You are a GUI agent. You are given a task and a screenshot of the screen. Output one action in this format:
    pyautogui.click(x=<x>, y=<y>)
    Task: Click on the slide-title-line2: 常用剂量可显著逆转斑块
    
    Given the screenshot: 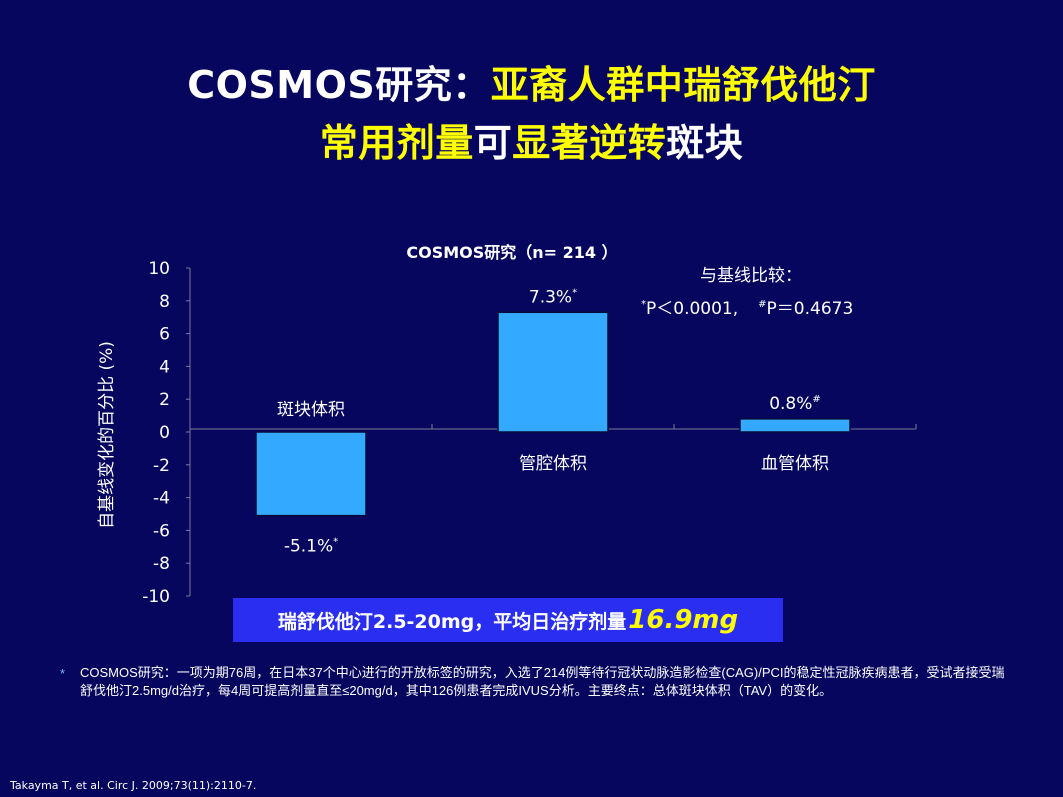 What is the action you would take?
    pyautogui.click(x=531, y=143)
    